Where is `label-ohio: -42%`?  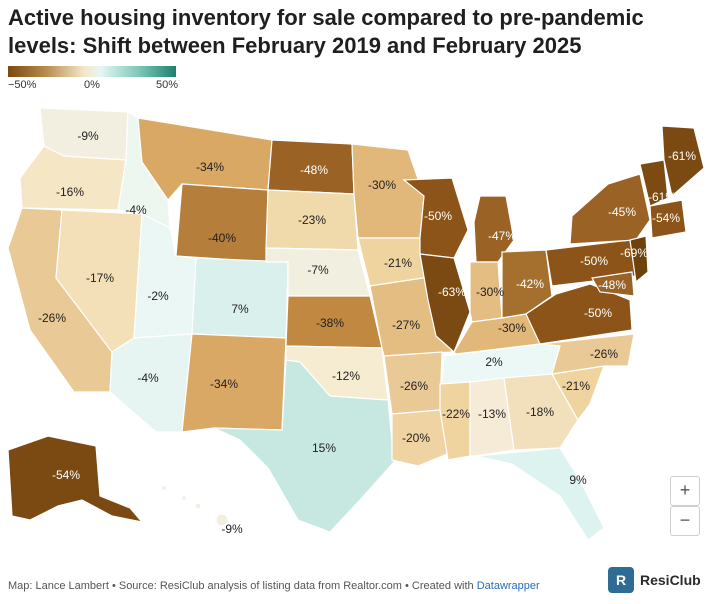 label-ohio: -42% is located at coordinates (530, 284).